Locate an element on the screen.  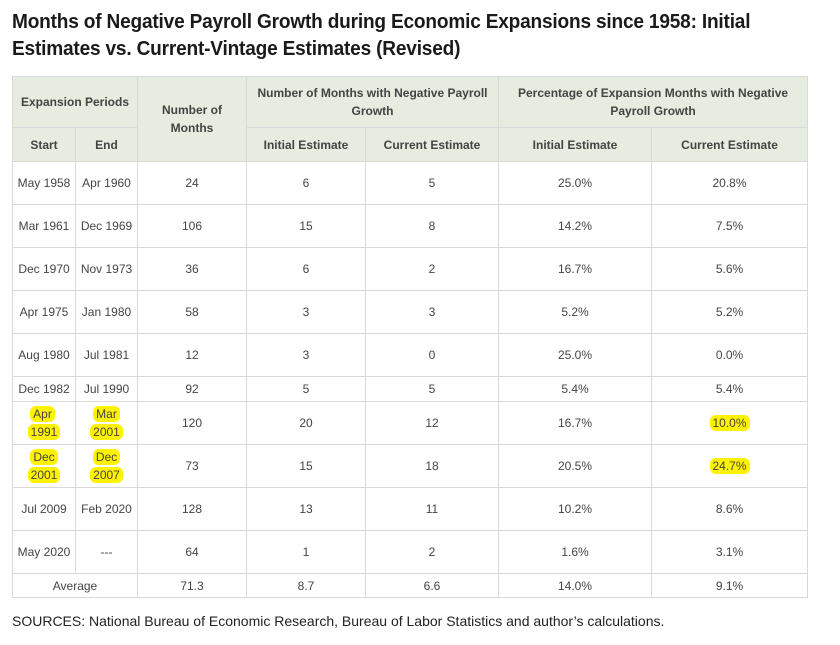
cell-pct-current: 9.1% is located at coordinates (730, 585).